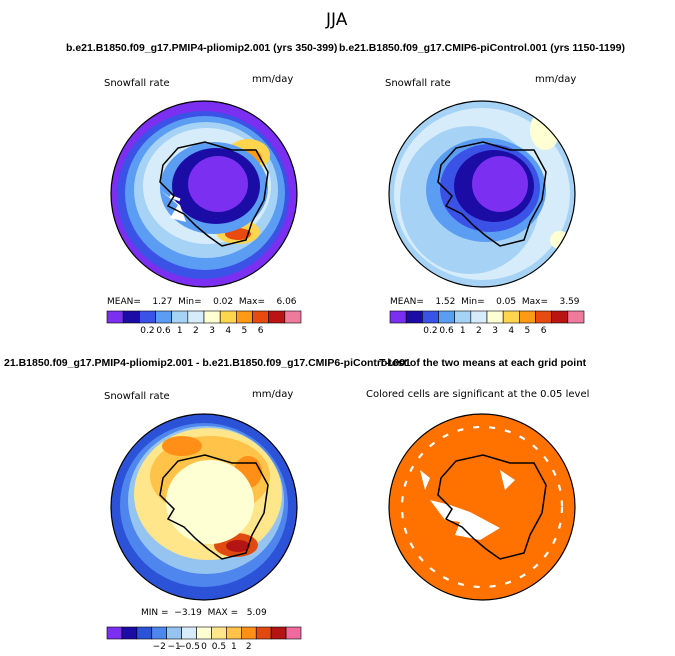 The width and height of the screenshot is (675, 656). Describe the element at coordinates (189, 647) in the screenshot. I see `diff-colorbar-tick-label: −0.5` at that location.